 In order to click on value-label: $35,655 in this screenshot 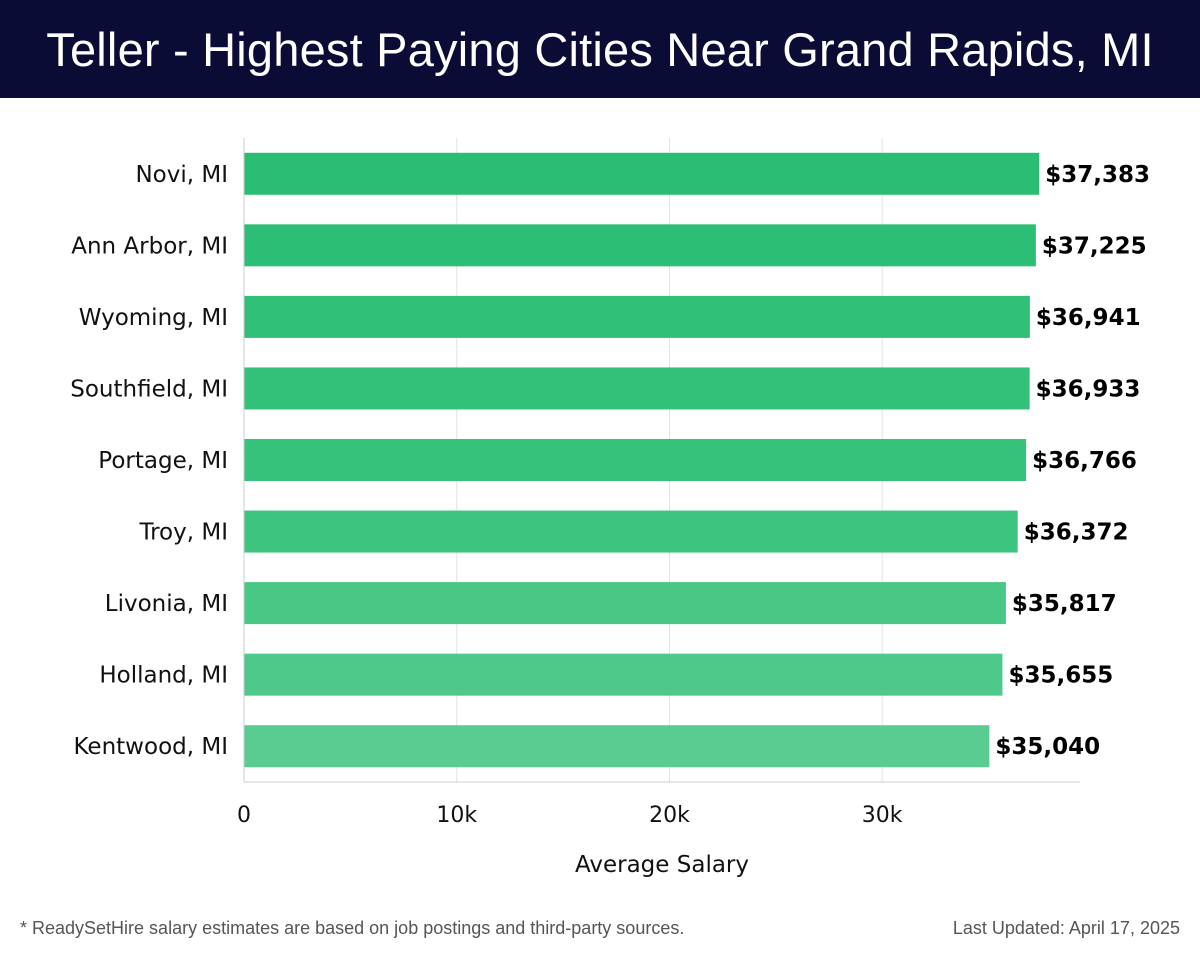, I will do `click(1060, 676)`.